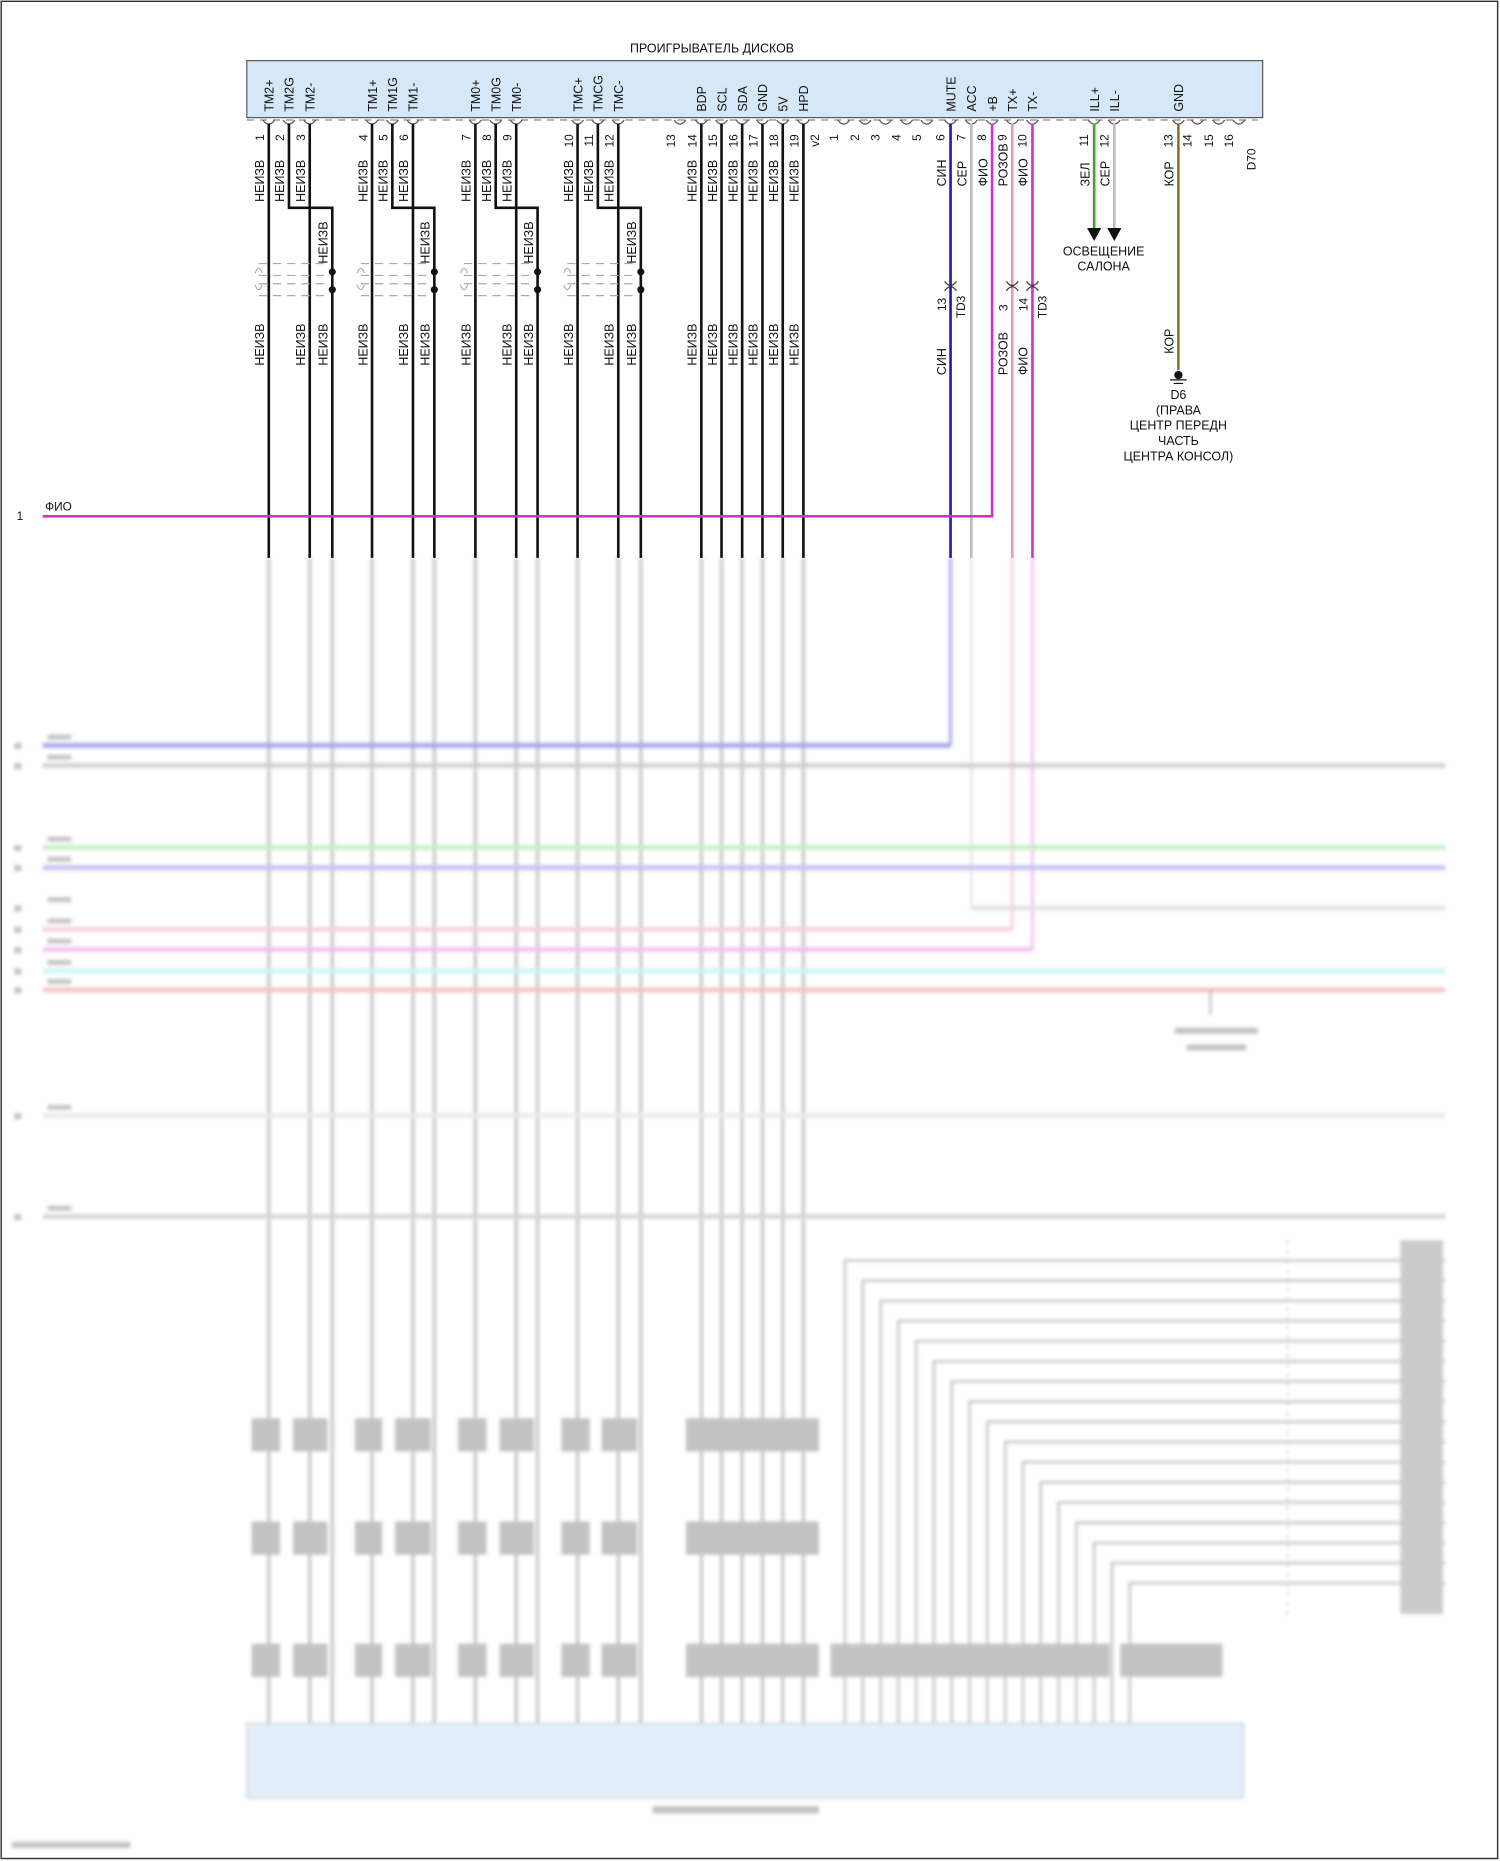  Describe the element at coordinates (310, 97) in the screenshot. I see `pin-label-tm2-: TM2-` at that location.